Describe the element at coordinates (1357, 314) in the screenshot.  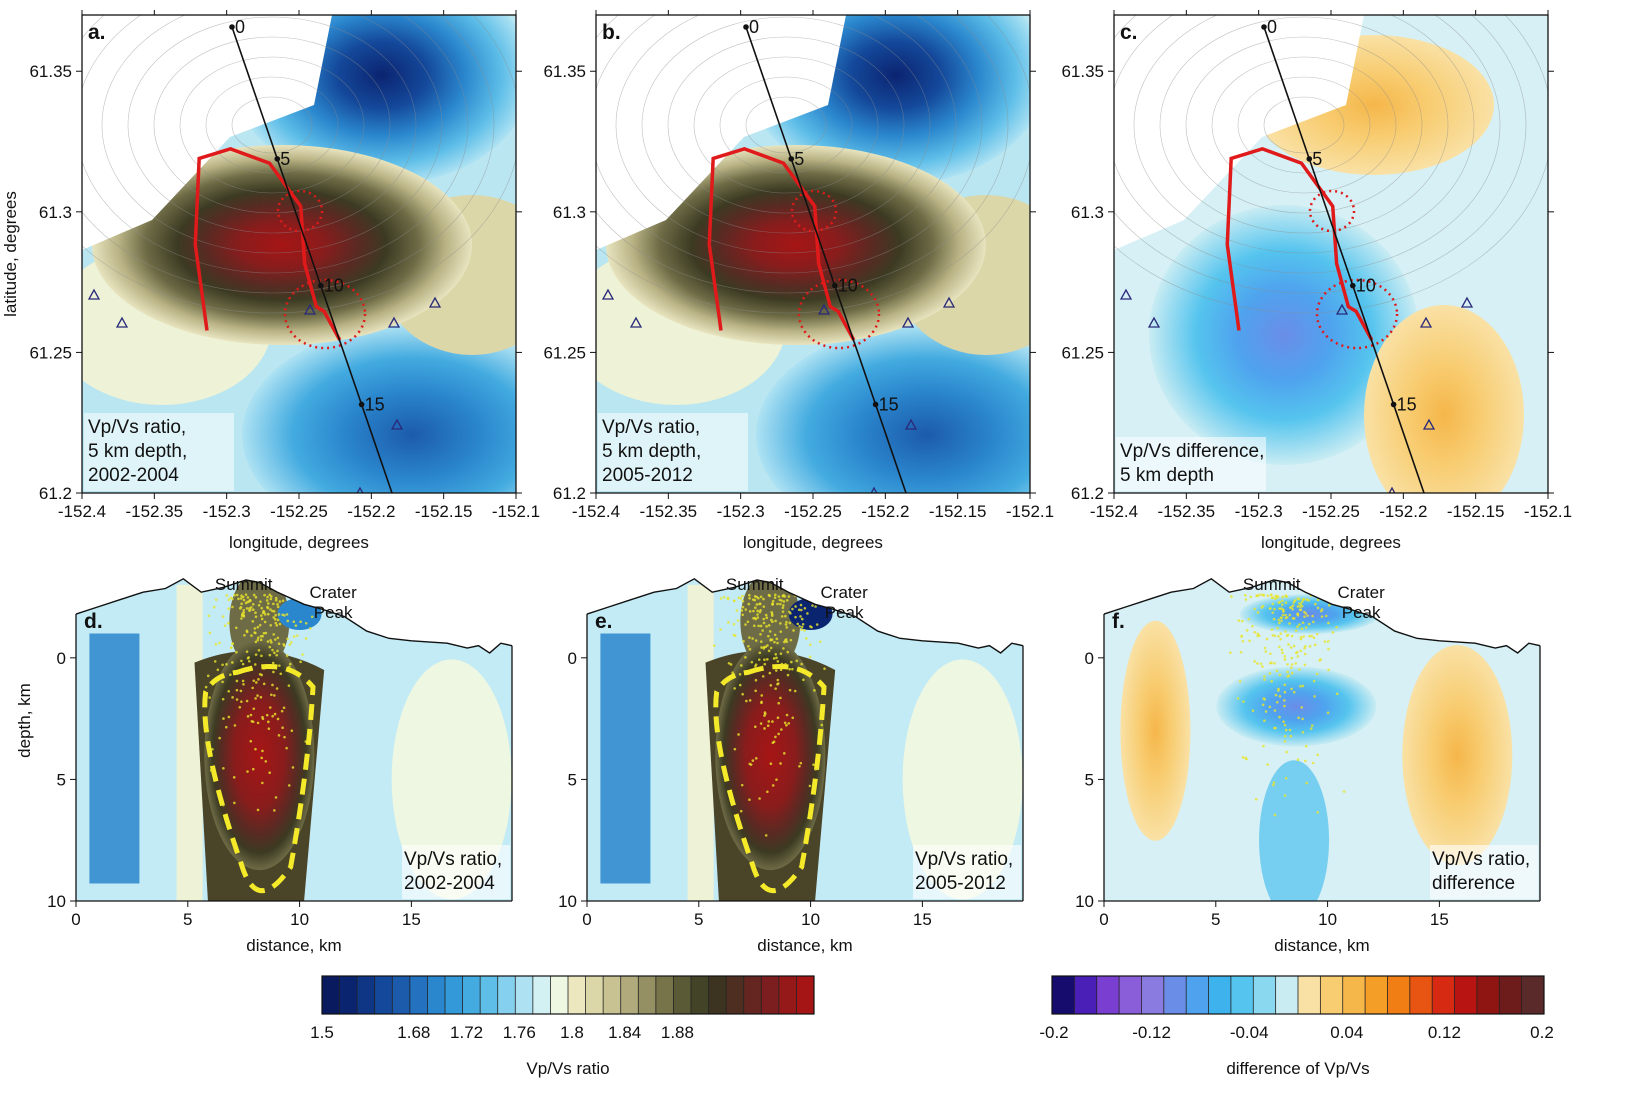
I see `crater-source-circle` at that location.